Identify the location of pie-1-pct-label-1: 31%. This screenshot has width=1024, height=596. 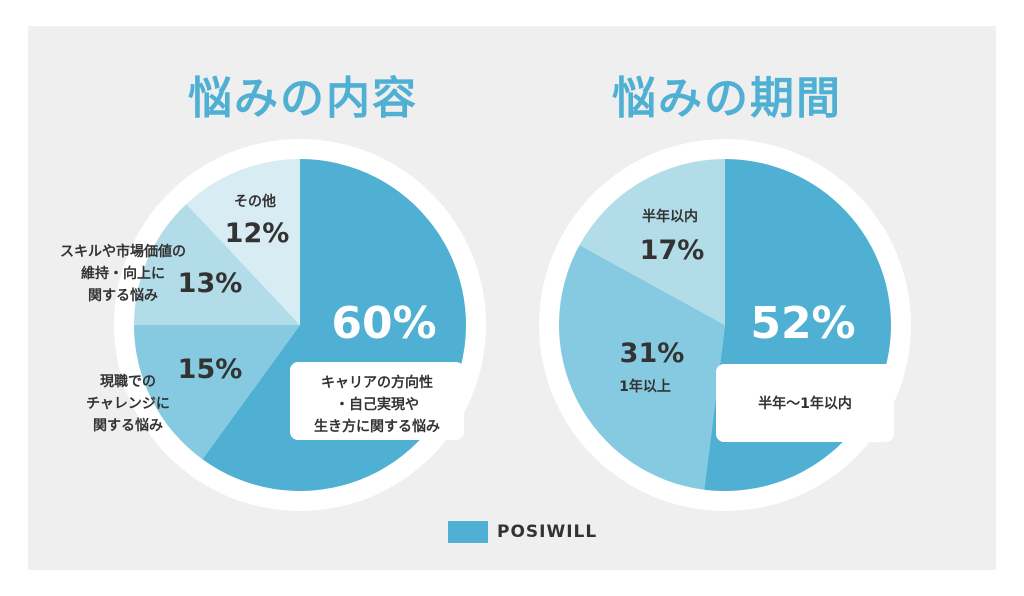
(652, 353).